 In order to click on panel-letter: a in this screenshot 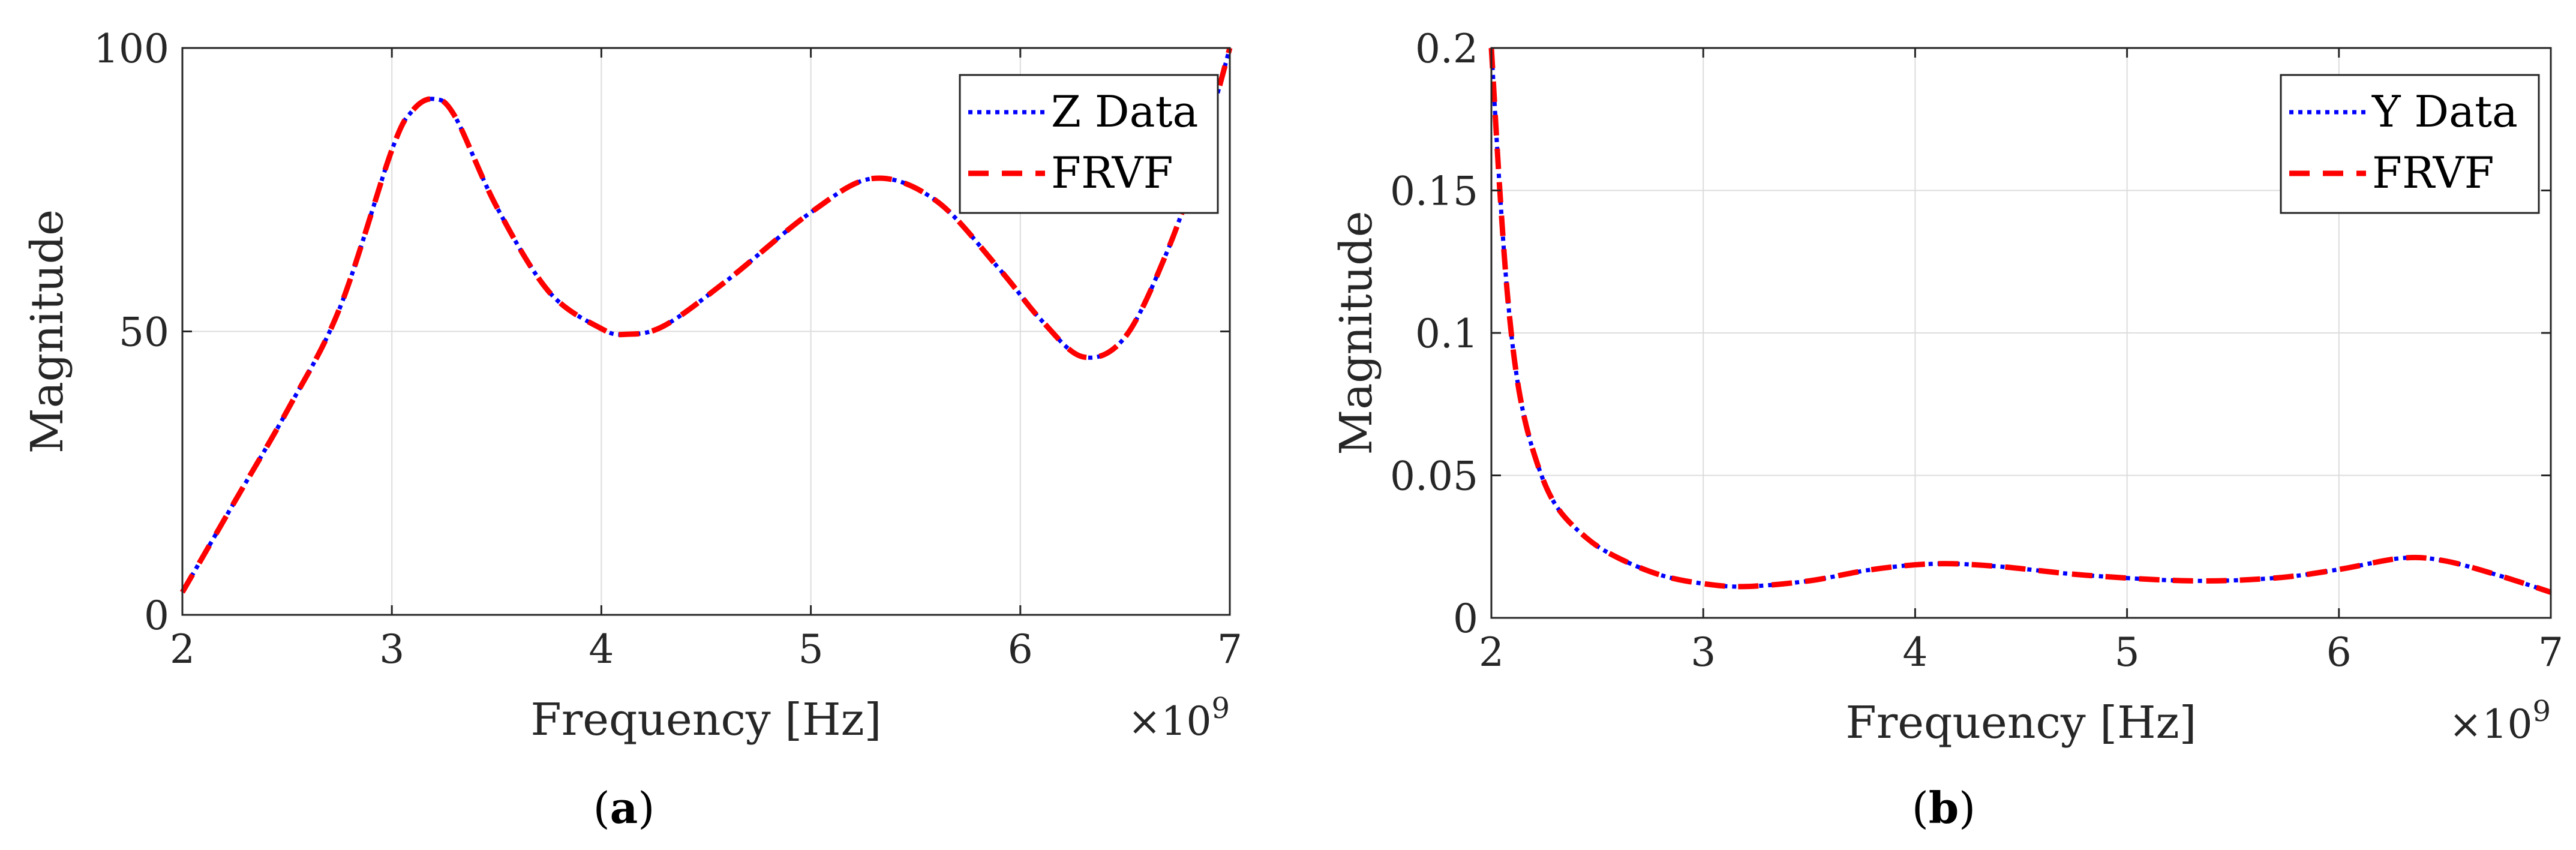, I will do `click(624, 807)`.